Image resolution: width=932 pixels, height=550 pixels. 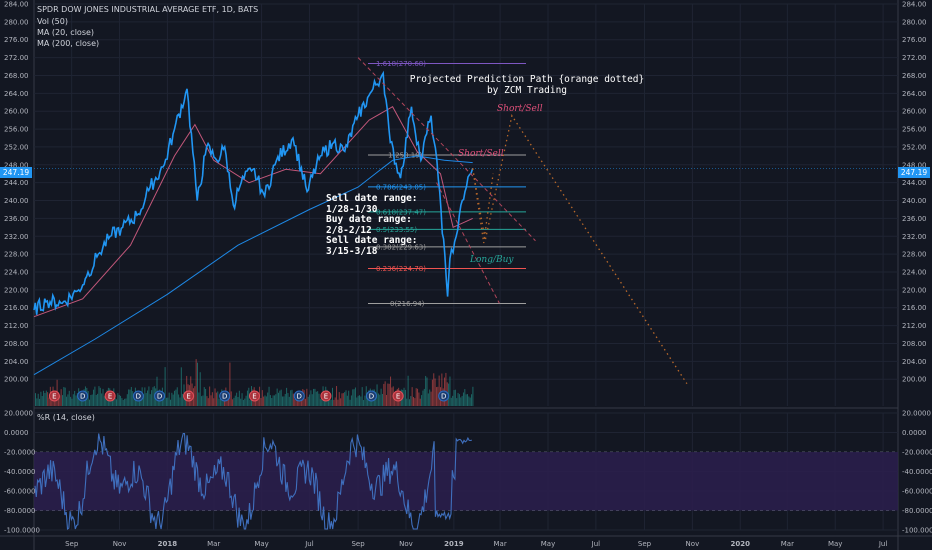 What do you see at coordinates (741, 544) in the screenshot?
I see `time-tick-label: 2020` at bounding box center [741, 544].